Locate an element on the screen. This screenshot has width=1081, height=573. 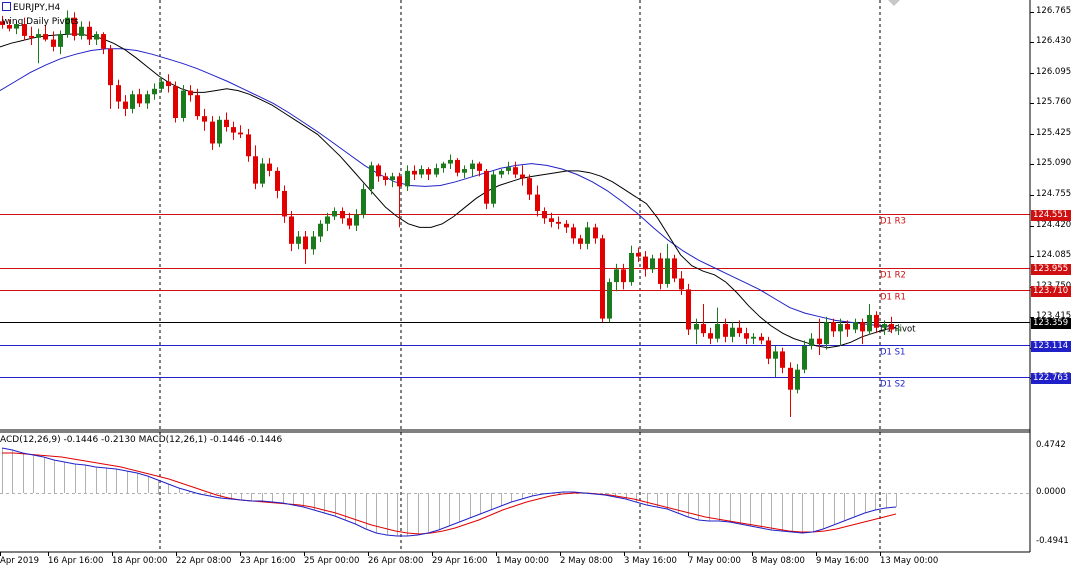
time-tick-label: 9 May 16:00 is located at coordinates (842, 561).